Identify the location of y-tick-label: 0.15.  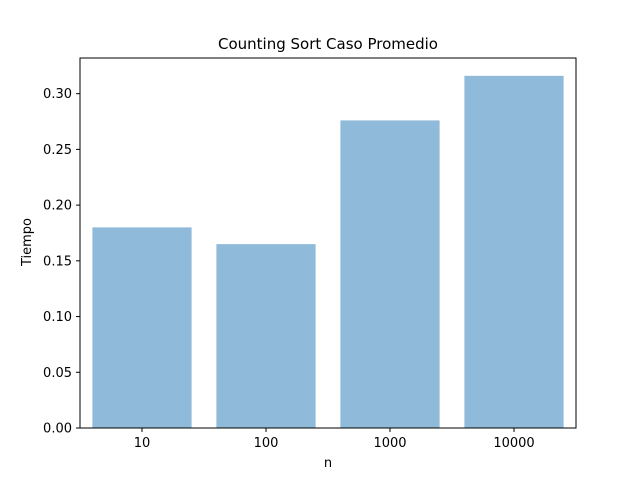
(57, 261).